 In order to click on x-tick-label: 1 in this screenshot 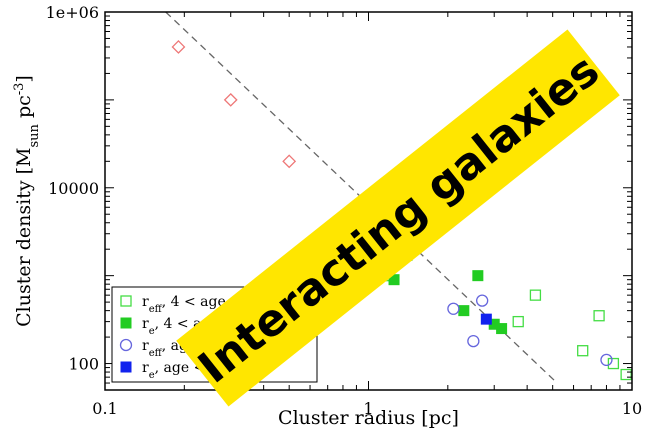, I will do `click(368, 408)`.